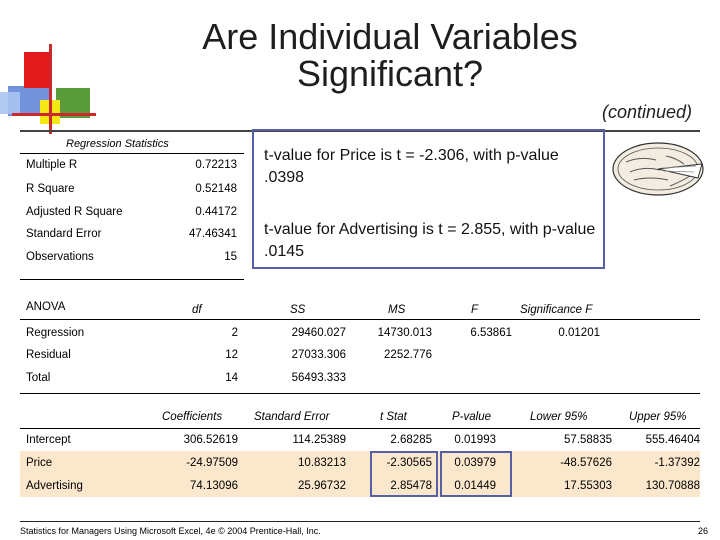 The image size is (720, 540). What do you see at coordinates (393, 417) in the screenshot?
I see `coef-header-t-stat: t Stat` at bounding box center [393, 417].